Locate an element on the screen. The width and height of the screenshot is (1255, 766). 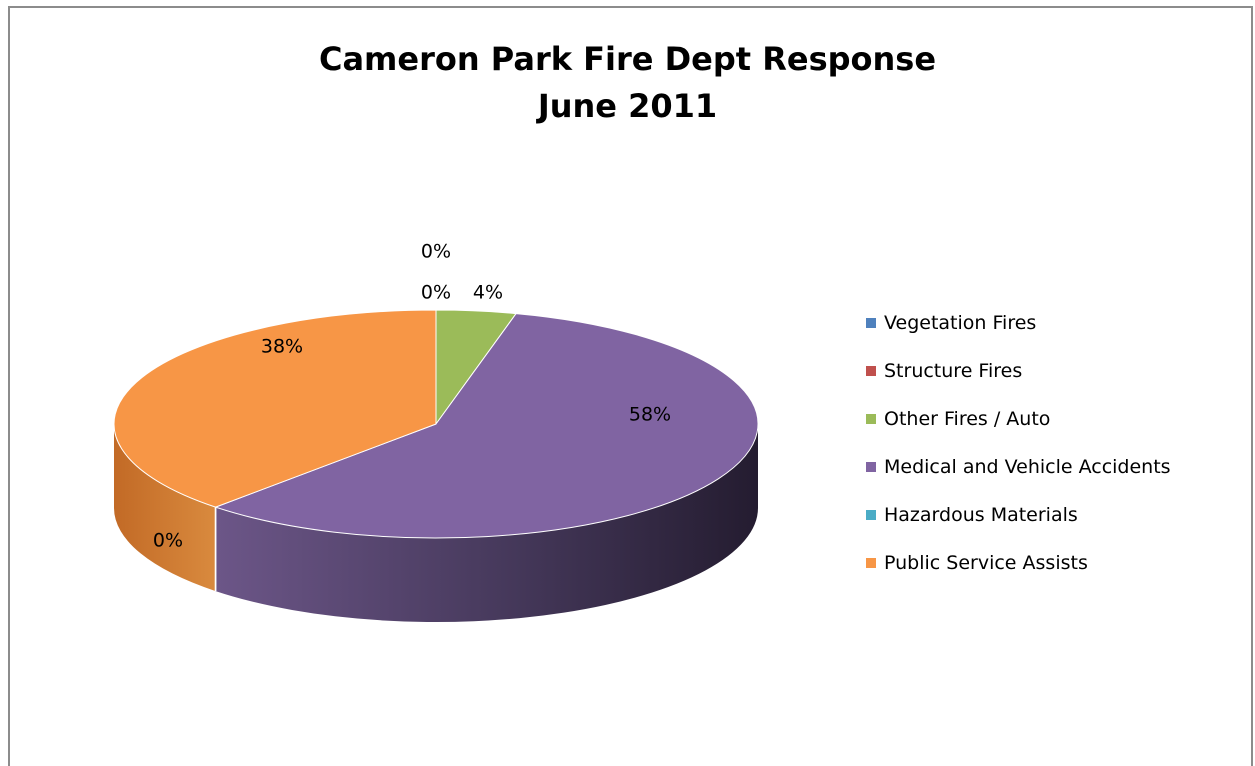
data-label-other-fires-auto: 4% is located at coordinates (488, 293).